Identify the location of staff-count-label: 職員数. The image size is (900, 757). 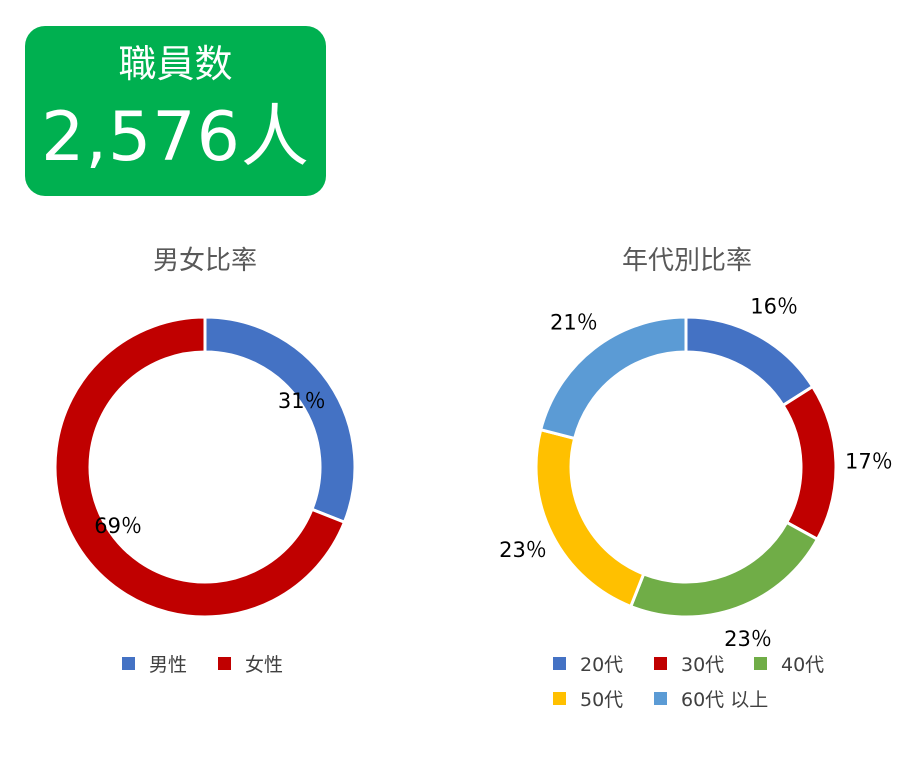
(175, 64).